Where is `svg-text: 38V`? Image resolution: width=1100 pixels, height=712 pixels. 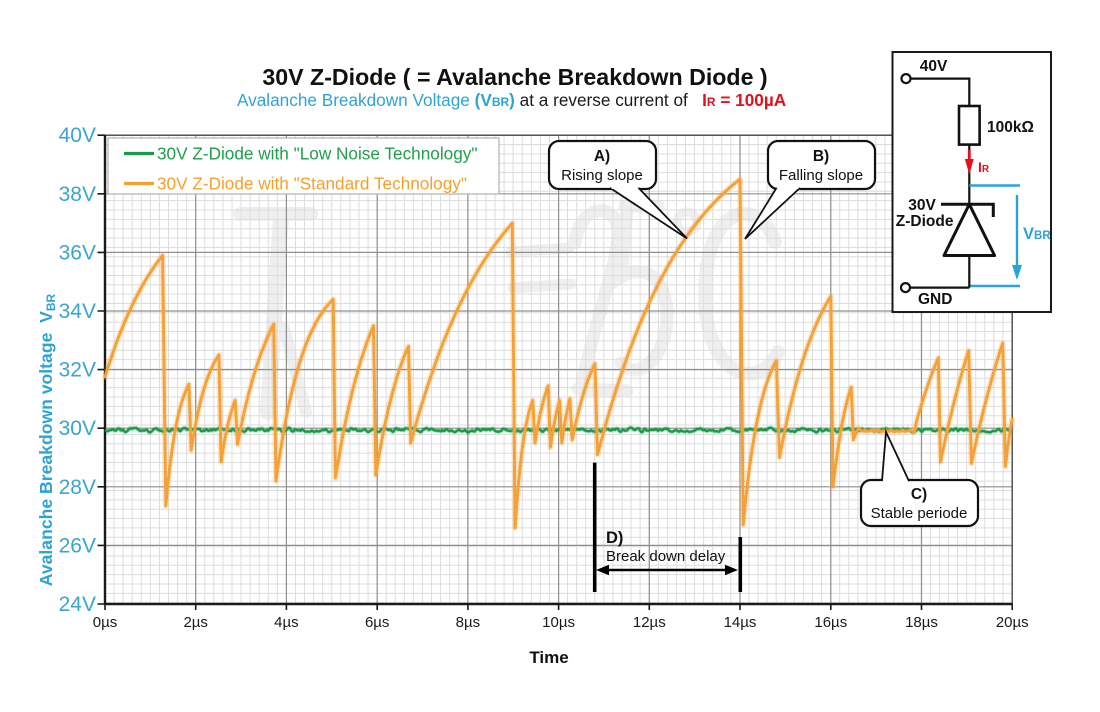
svg-text: 38V is located at coordinates (77, 194).